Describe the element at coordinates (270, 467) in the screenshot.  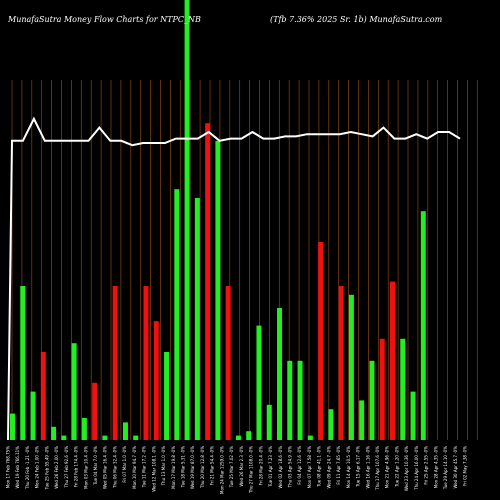
I see `x-axis-label: Tue 01 Apr 7.23 -0%` at that location.